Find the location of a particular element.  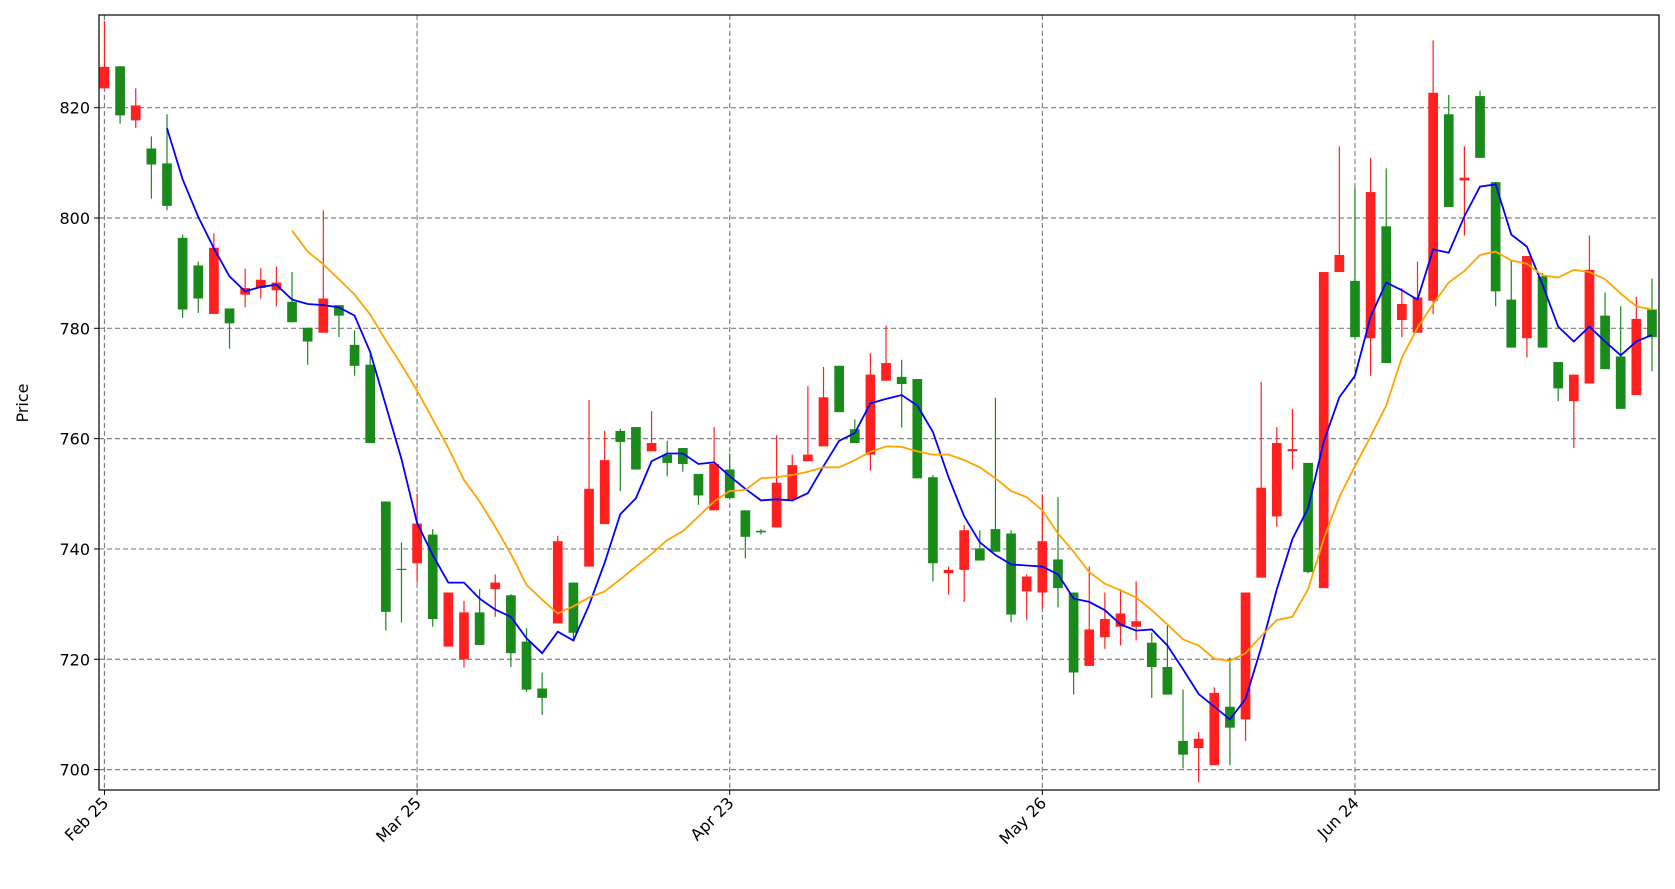

y-tick-label: 780 is located at coordinates (74, 328).